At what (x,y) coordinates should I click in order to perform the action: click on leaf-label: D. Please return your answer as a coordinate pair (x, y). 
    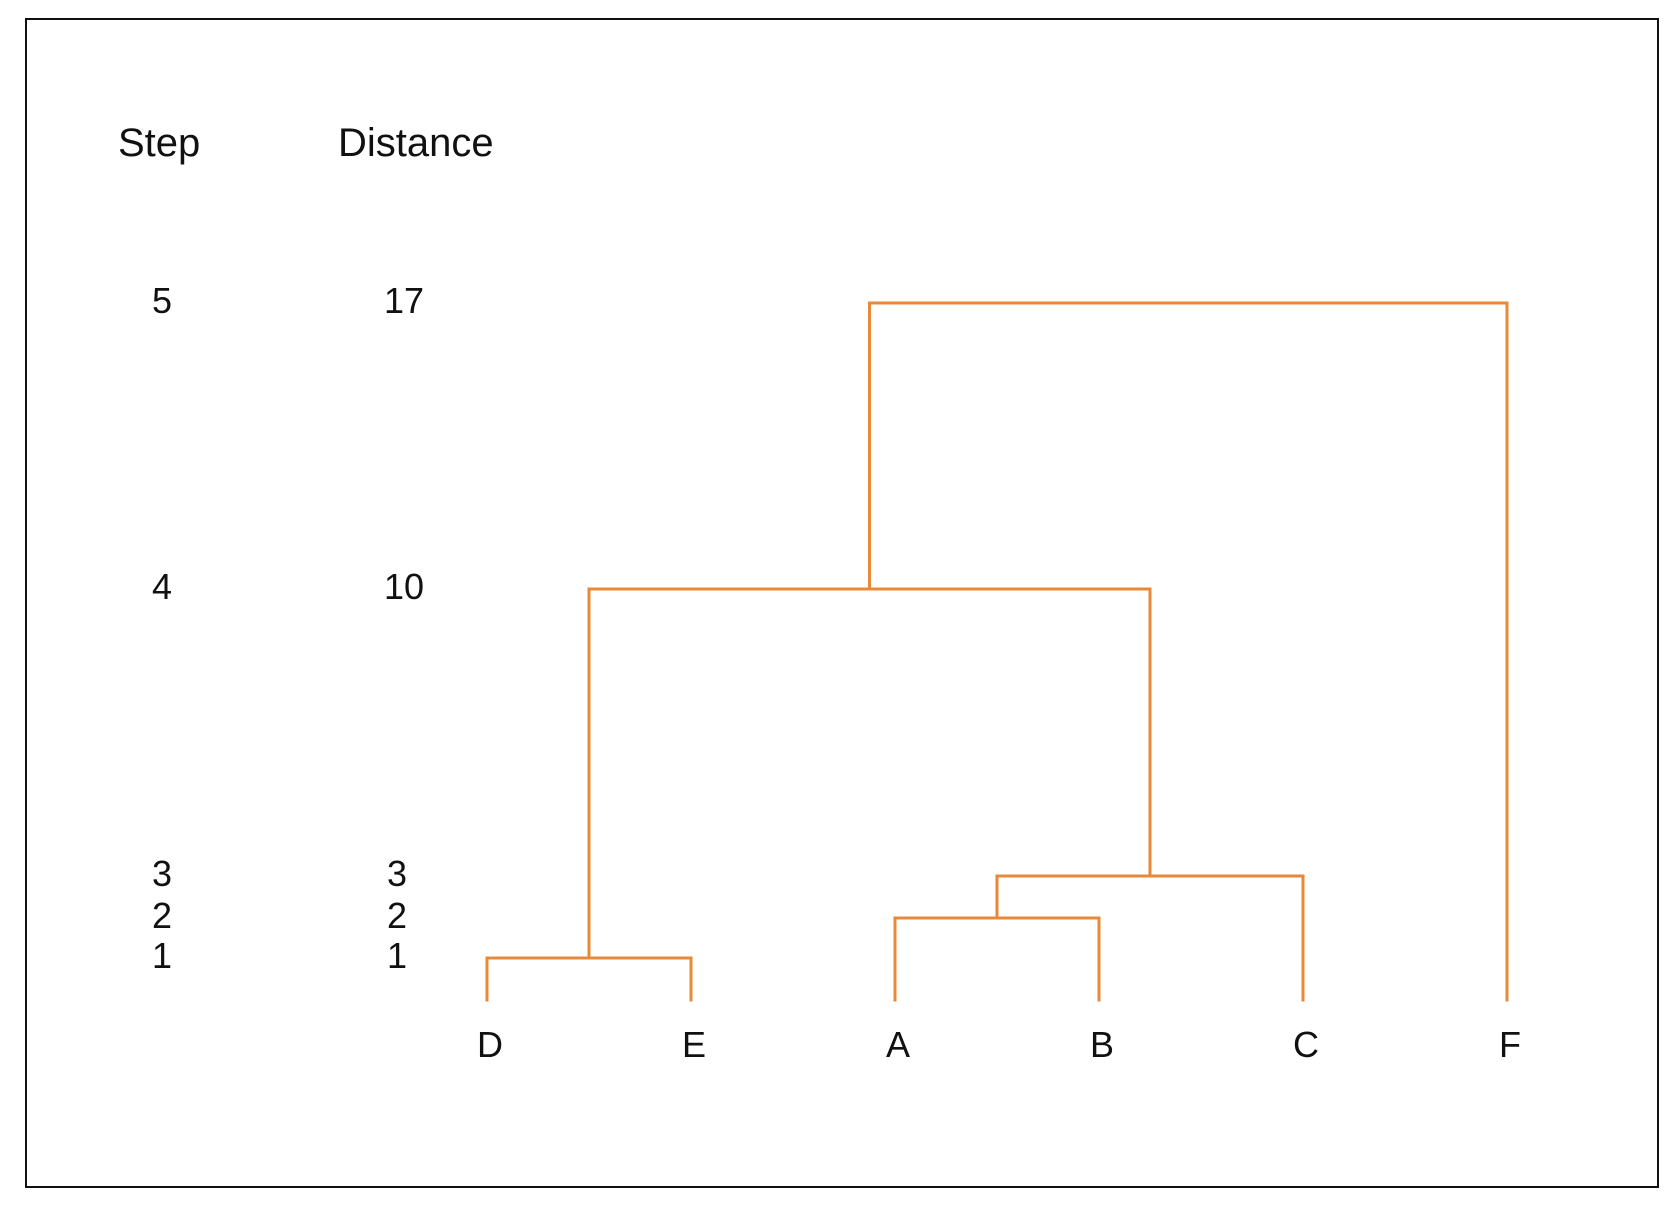
    Looking at the image, I should click on (490, 1044).